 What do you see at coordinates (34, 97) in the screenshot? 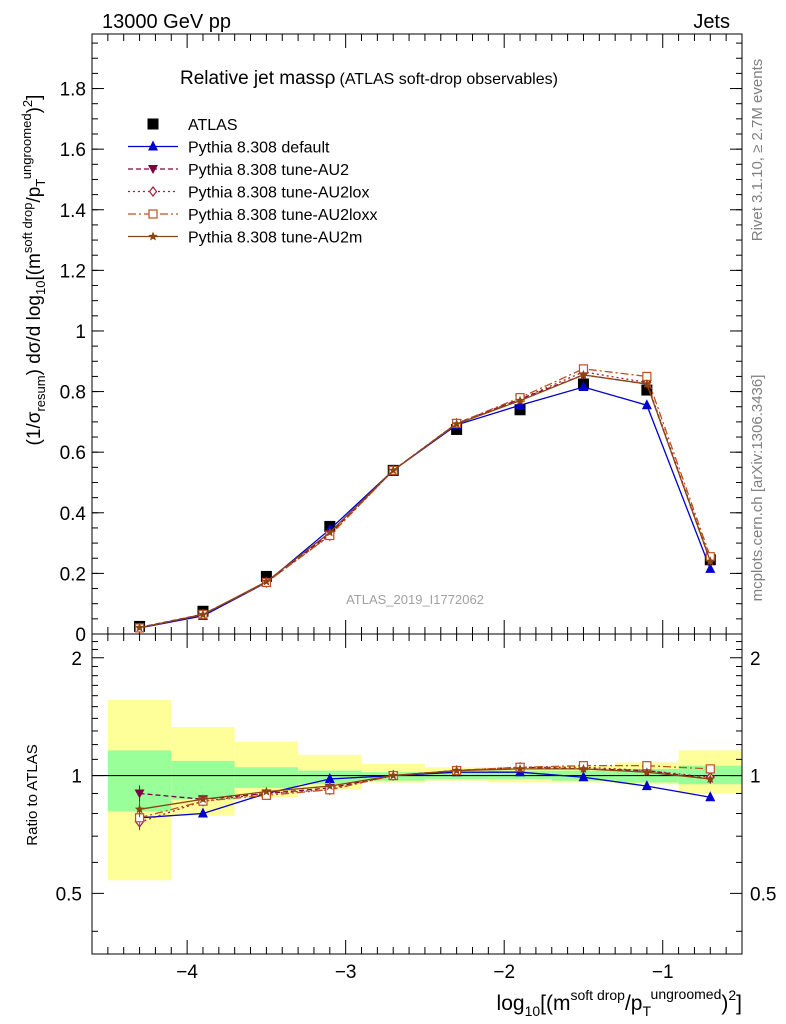
I see `ylabel-part-l: ]` at bounding box center [34, 97].